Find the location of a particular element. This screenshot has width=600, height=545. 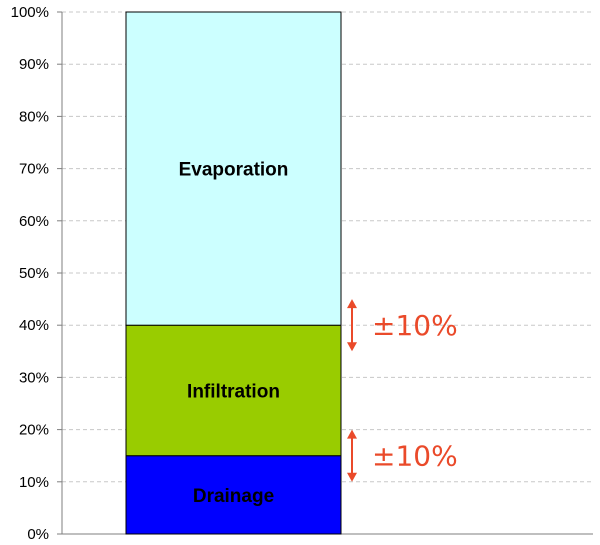

y-tick-label: 50% is located at coordinates (34, 273).